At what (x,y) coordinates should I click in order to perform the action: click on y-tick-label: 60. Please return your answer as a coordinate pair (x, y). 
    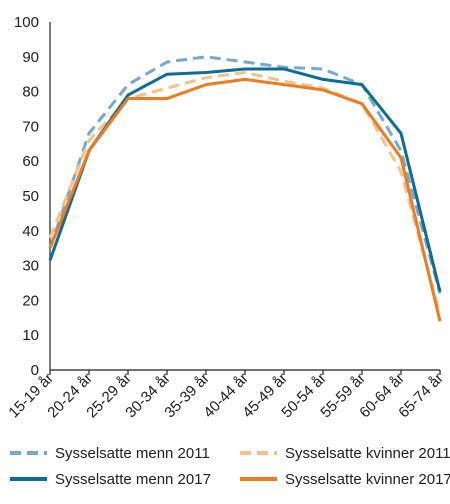
    Looking at the image, I should click on (30, 161).